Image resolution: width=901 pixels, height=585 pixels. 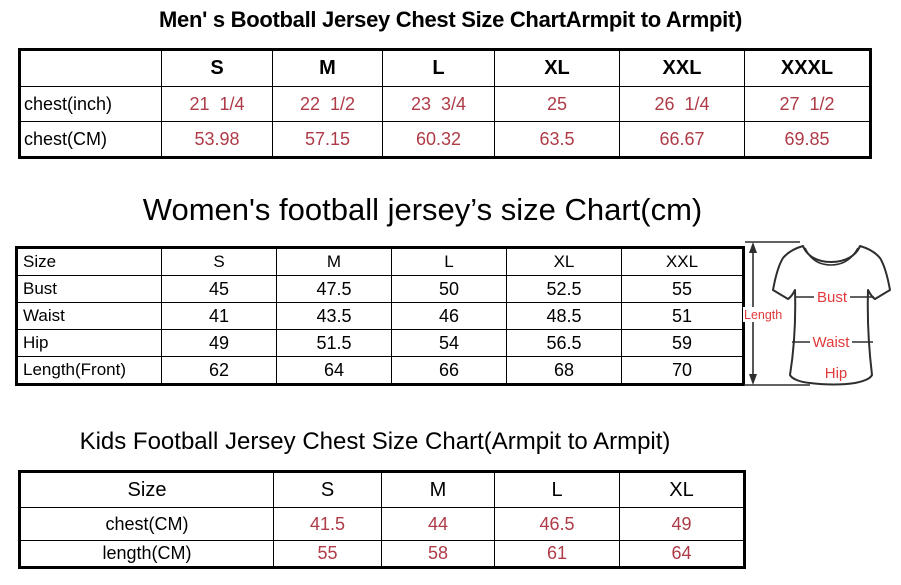 I want to click on kids-table-row-length-cm: length(CM) 55 58 61 64, so click(x=382, y=554).